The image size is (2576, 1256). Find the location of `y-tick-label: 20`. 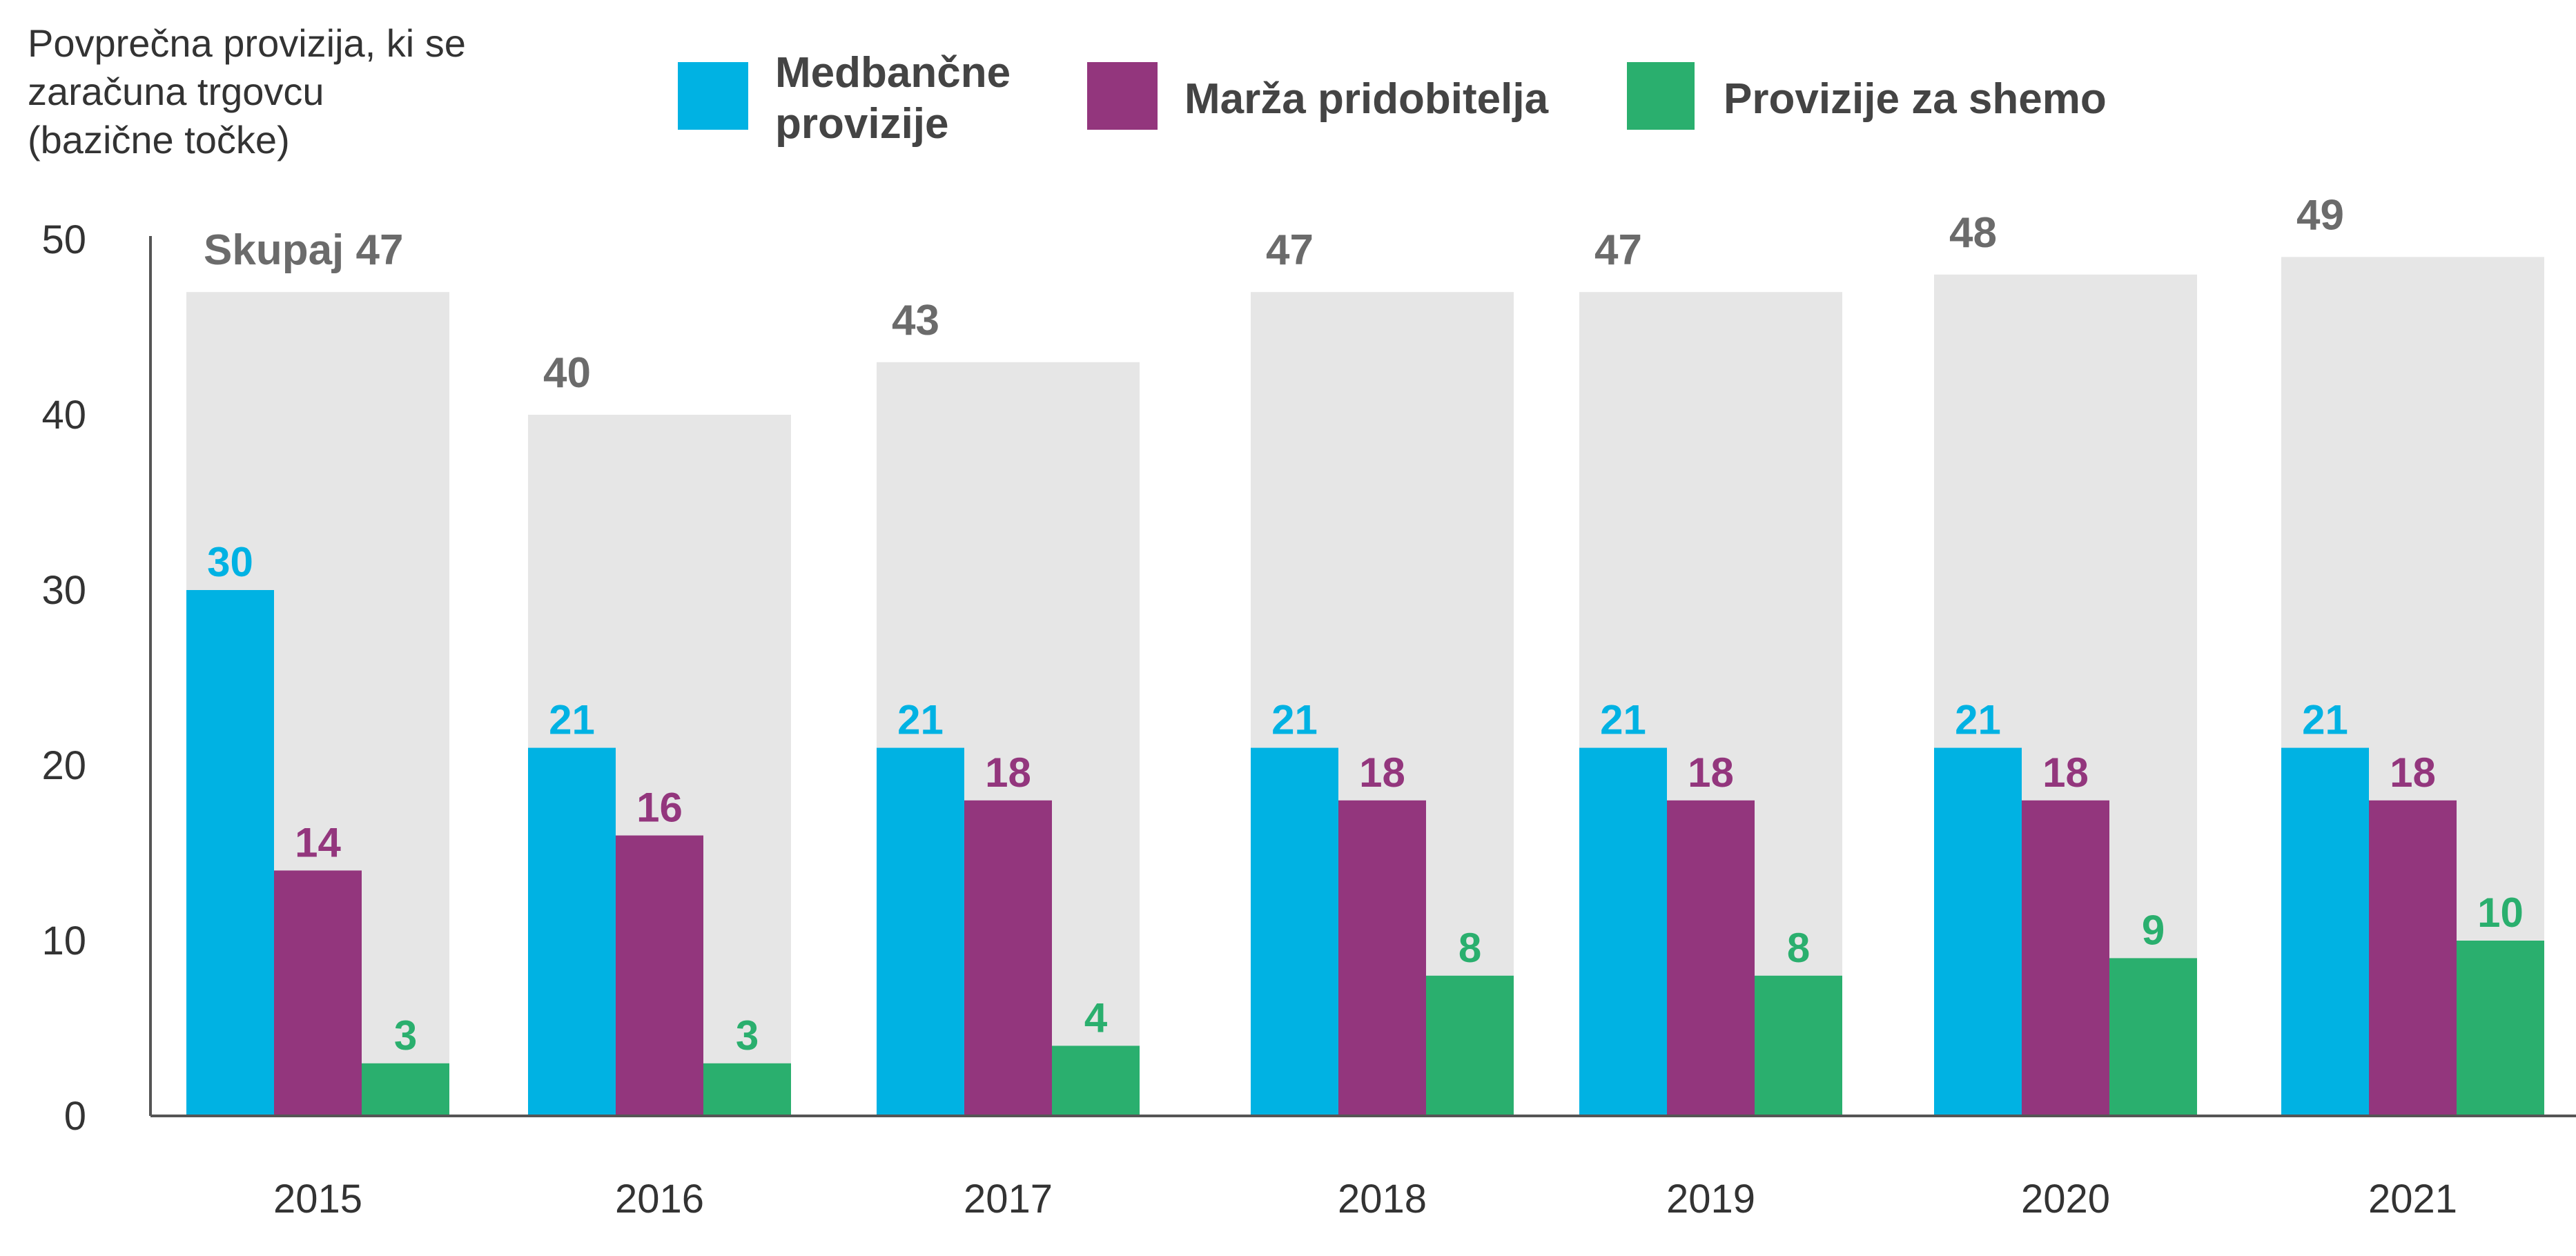

y-tick-label: 20 is located at coordinates (63, 765).